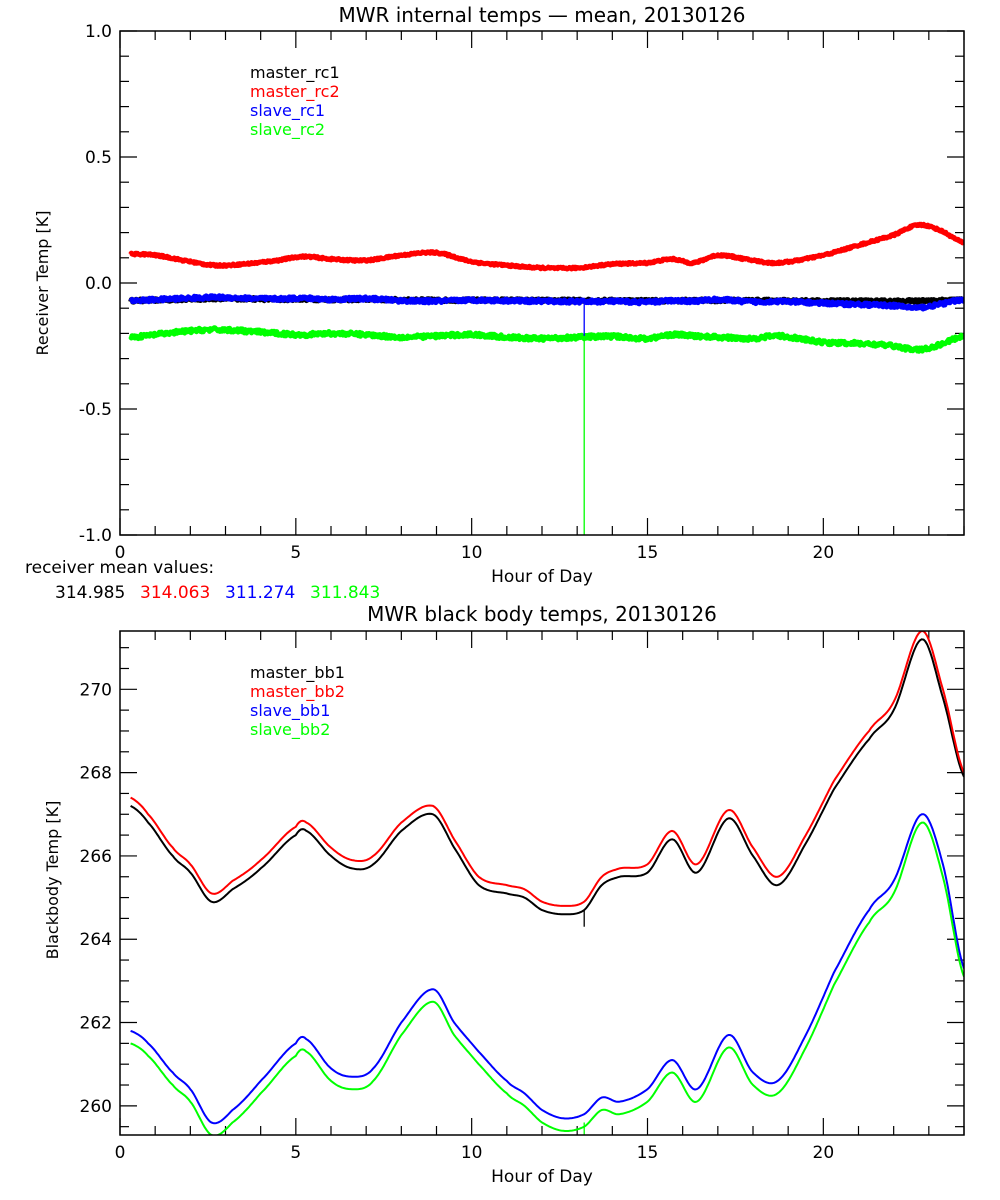  What do you see at coordinates (287, 130) in the screenshot?
I see `legend-entry: slave_rc2` at bounding box center [287, 130].